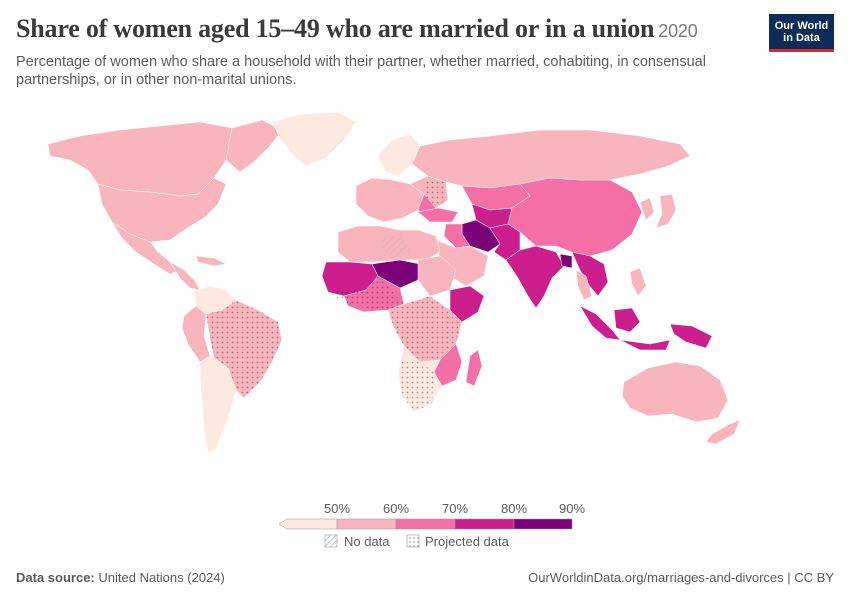 This screenshot has height=600, width=850. What do you see at coordinates (691, 336) in the screenshot?
I see `region-papua` at bounding box center [691, 336].